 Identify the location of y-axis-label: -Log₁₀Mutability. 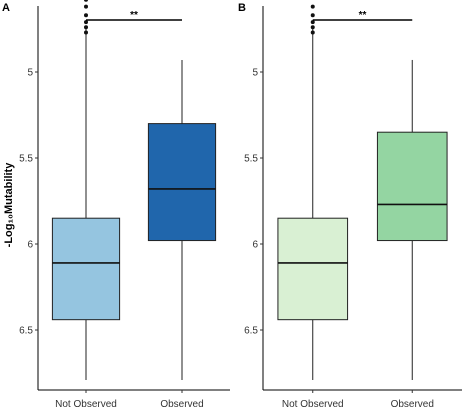
(9, 205).